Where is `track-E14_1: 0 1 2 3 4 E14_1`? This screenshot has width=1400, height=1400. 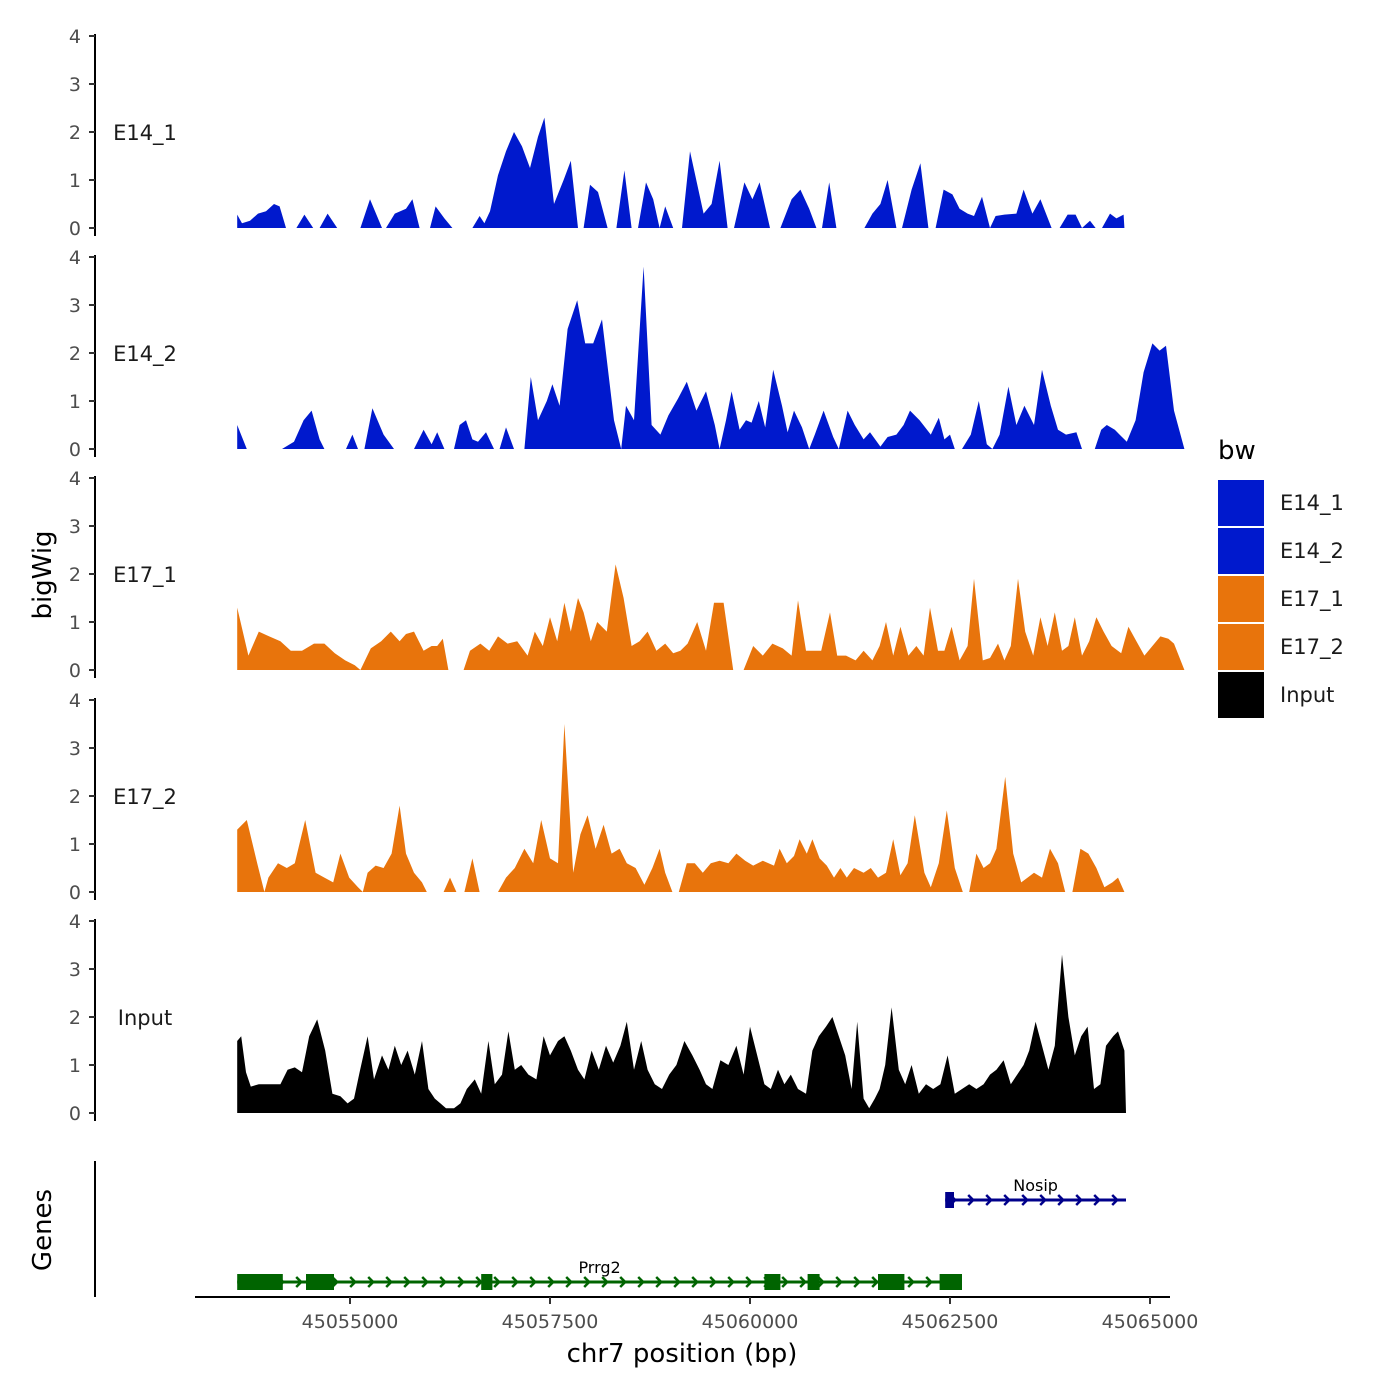 track-E14_1: 0 1 2 3 4 E14_1 is located at coordinates (597, 133).